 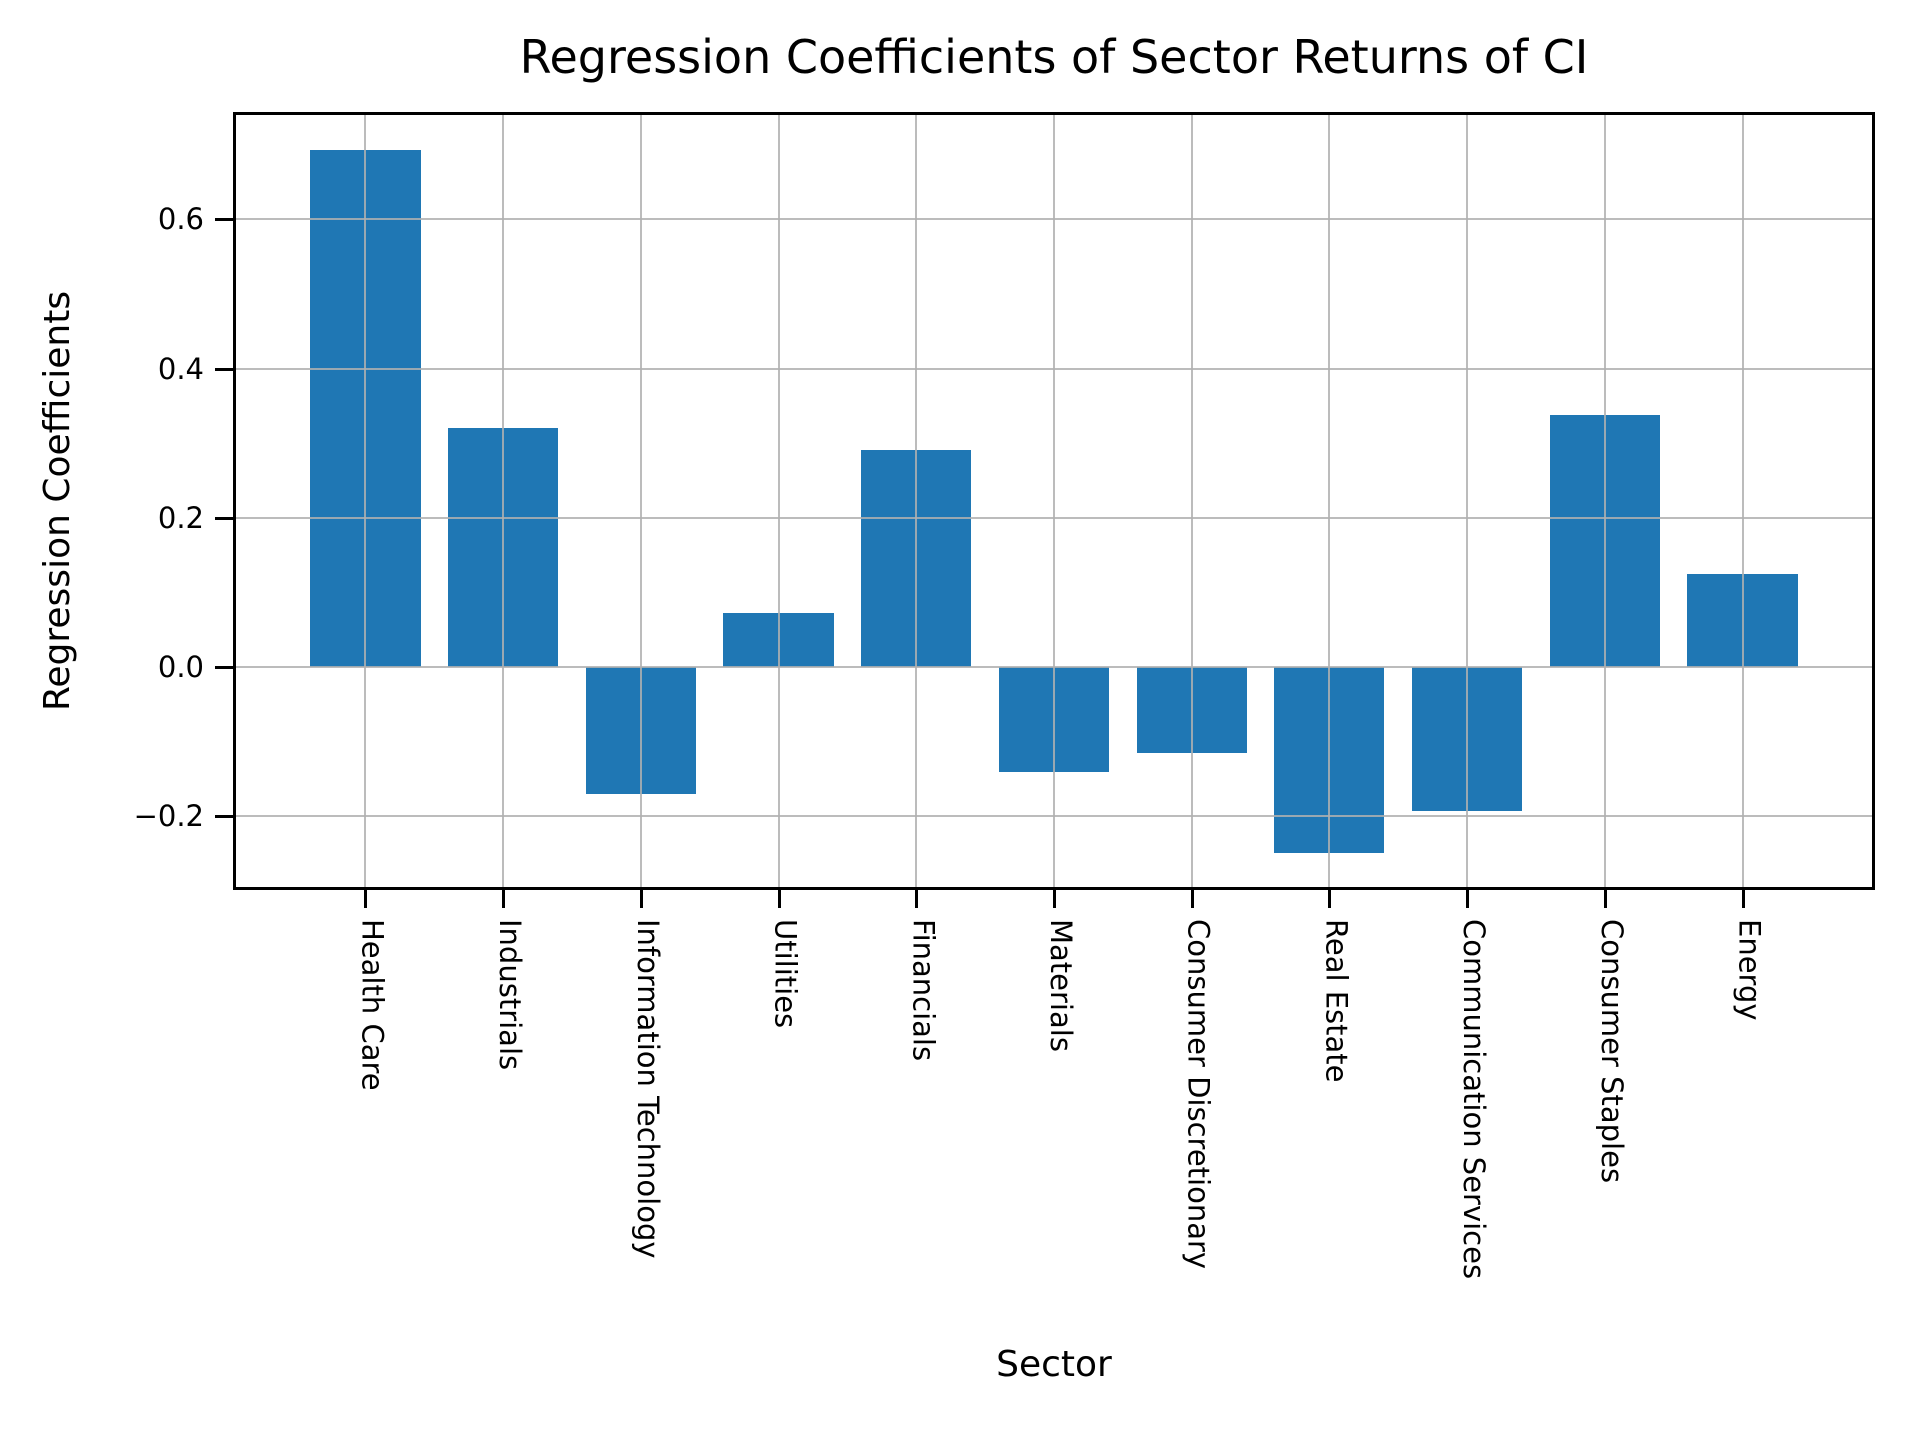 What do you see at coordinates (1054, 501) in the screenshot?
I see `gridline-x-materials` at bounding box center [1054, 501].